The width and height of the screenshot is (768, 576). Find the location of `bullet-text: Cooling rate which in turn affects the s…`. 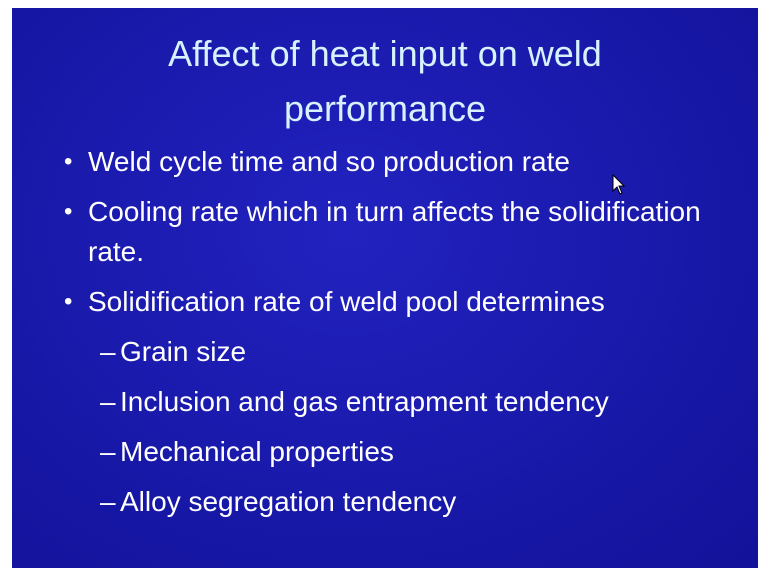

bullet-text: Cooling rate which in turn affects the s… is located at coordinates (394, 231).